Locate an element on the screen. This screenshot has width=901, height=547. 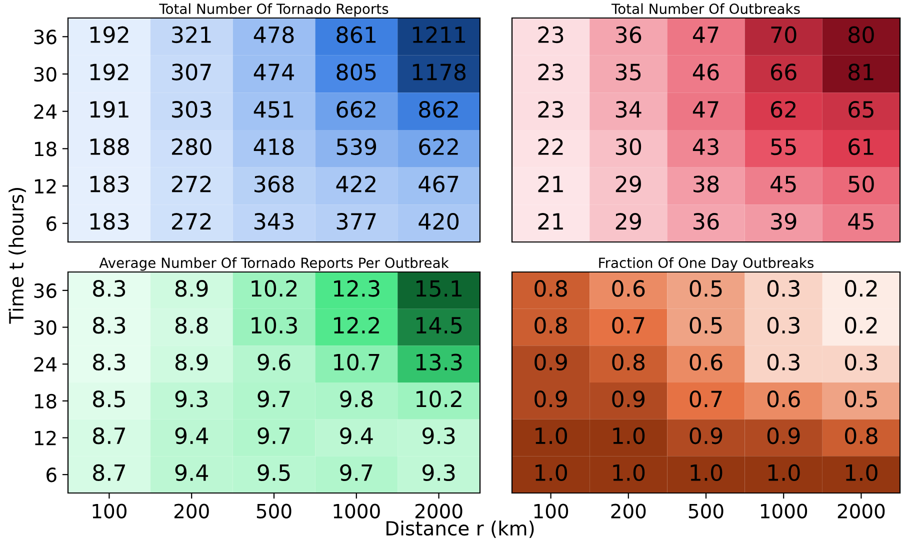
data-label: 805 is located at coordinates (356, 72).